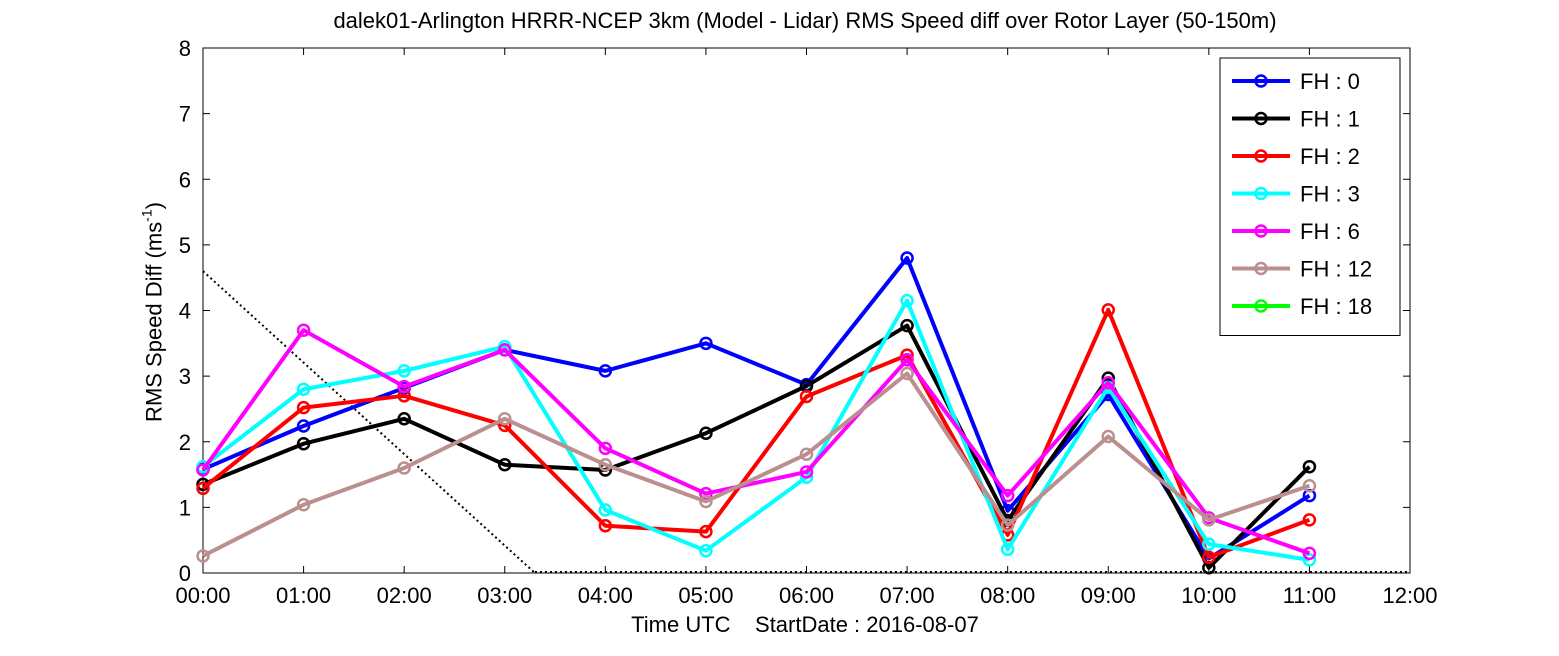  What do you see at coordinates (805, 624) in the screenshot?
I see `x-axis-label: Time UTC StartDate : 2016-08-07` at bounding box center [805, 624].